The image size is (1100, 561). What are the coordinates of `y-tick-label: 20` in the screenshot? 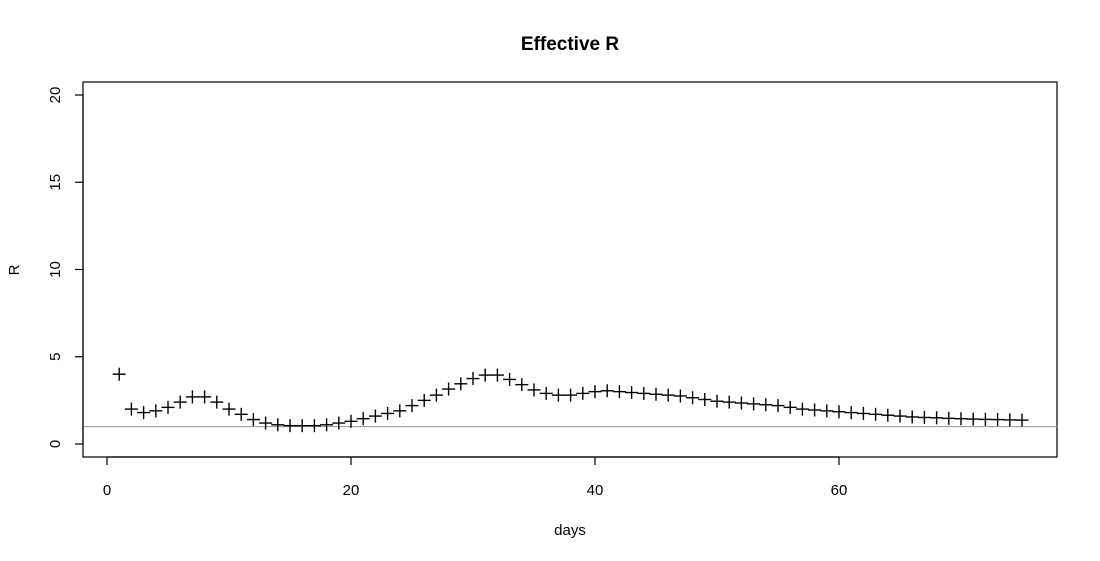 It's located at (55, 95).